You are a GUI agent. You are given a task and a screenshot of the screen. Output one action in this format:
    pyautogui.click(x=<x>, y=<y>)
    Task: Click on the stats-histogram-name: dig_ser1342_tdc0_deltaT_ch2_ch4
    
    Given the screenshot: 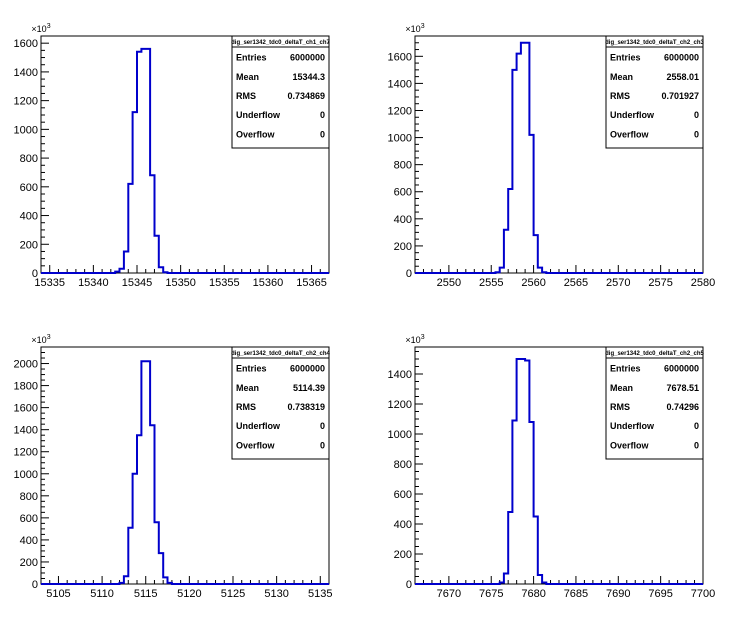 What is the action you would take?
    pyautogui.click(x=280, y=354)
    